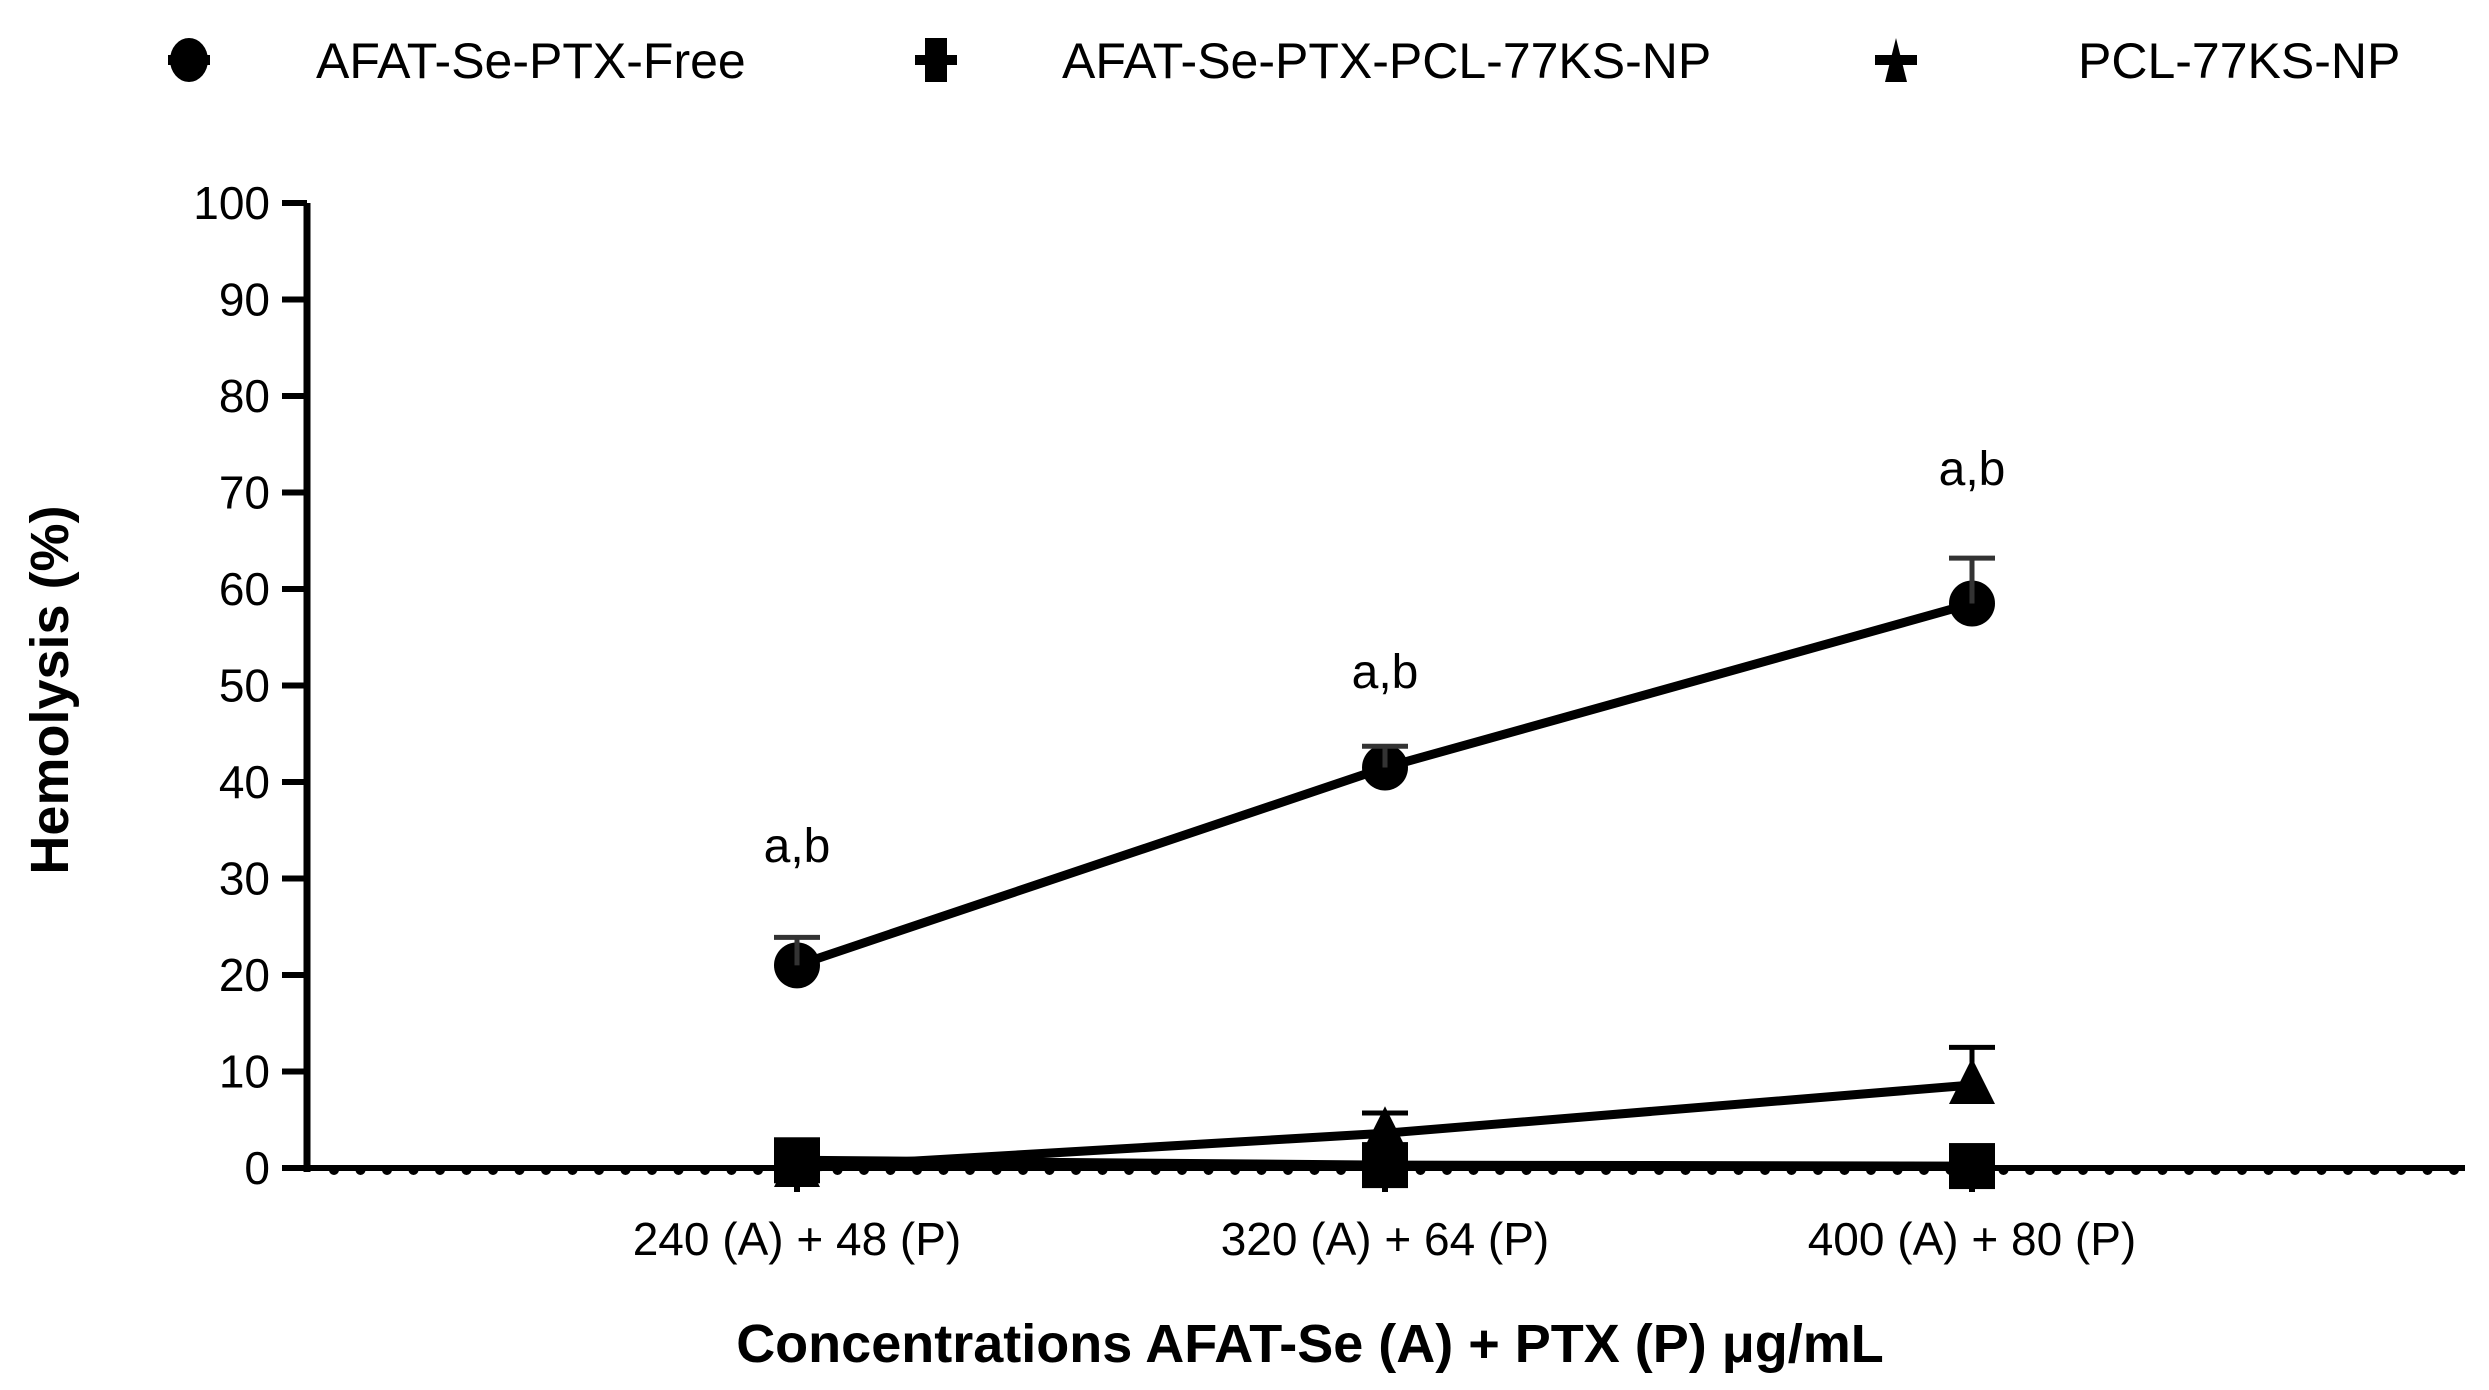 The image size is (2489, 1390). I want to click on y-tick-label: 30, so click(244, 879).